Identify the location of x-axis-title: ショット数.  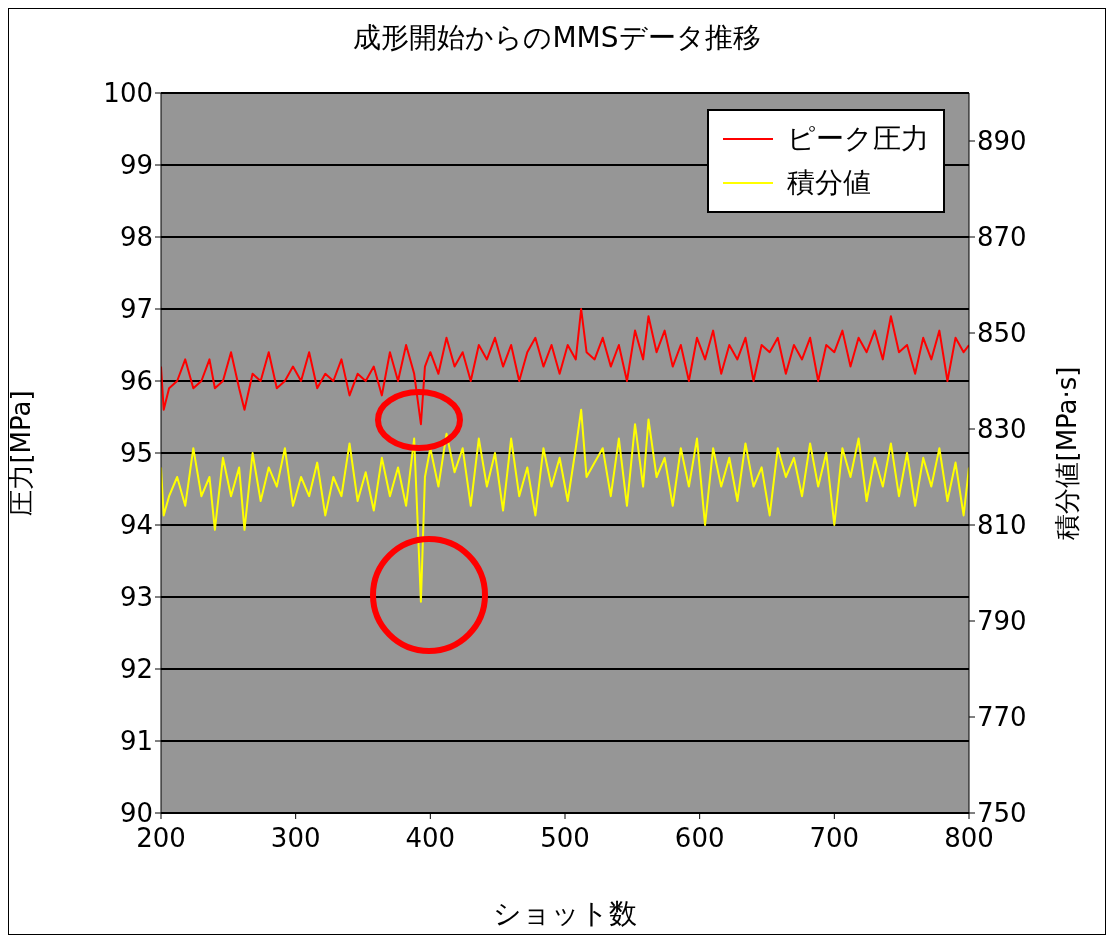
(565, 913).